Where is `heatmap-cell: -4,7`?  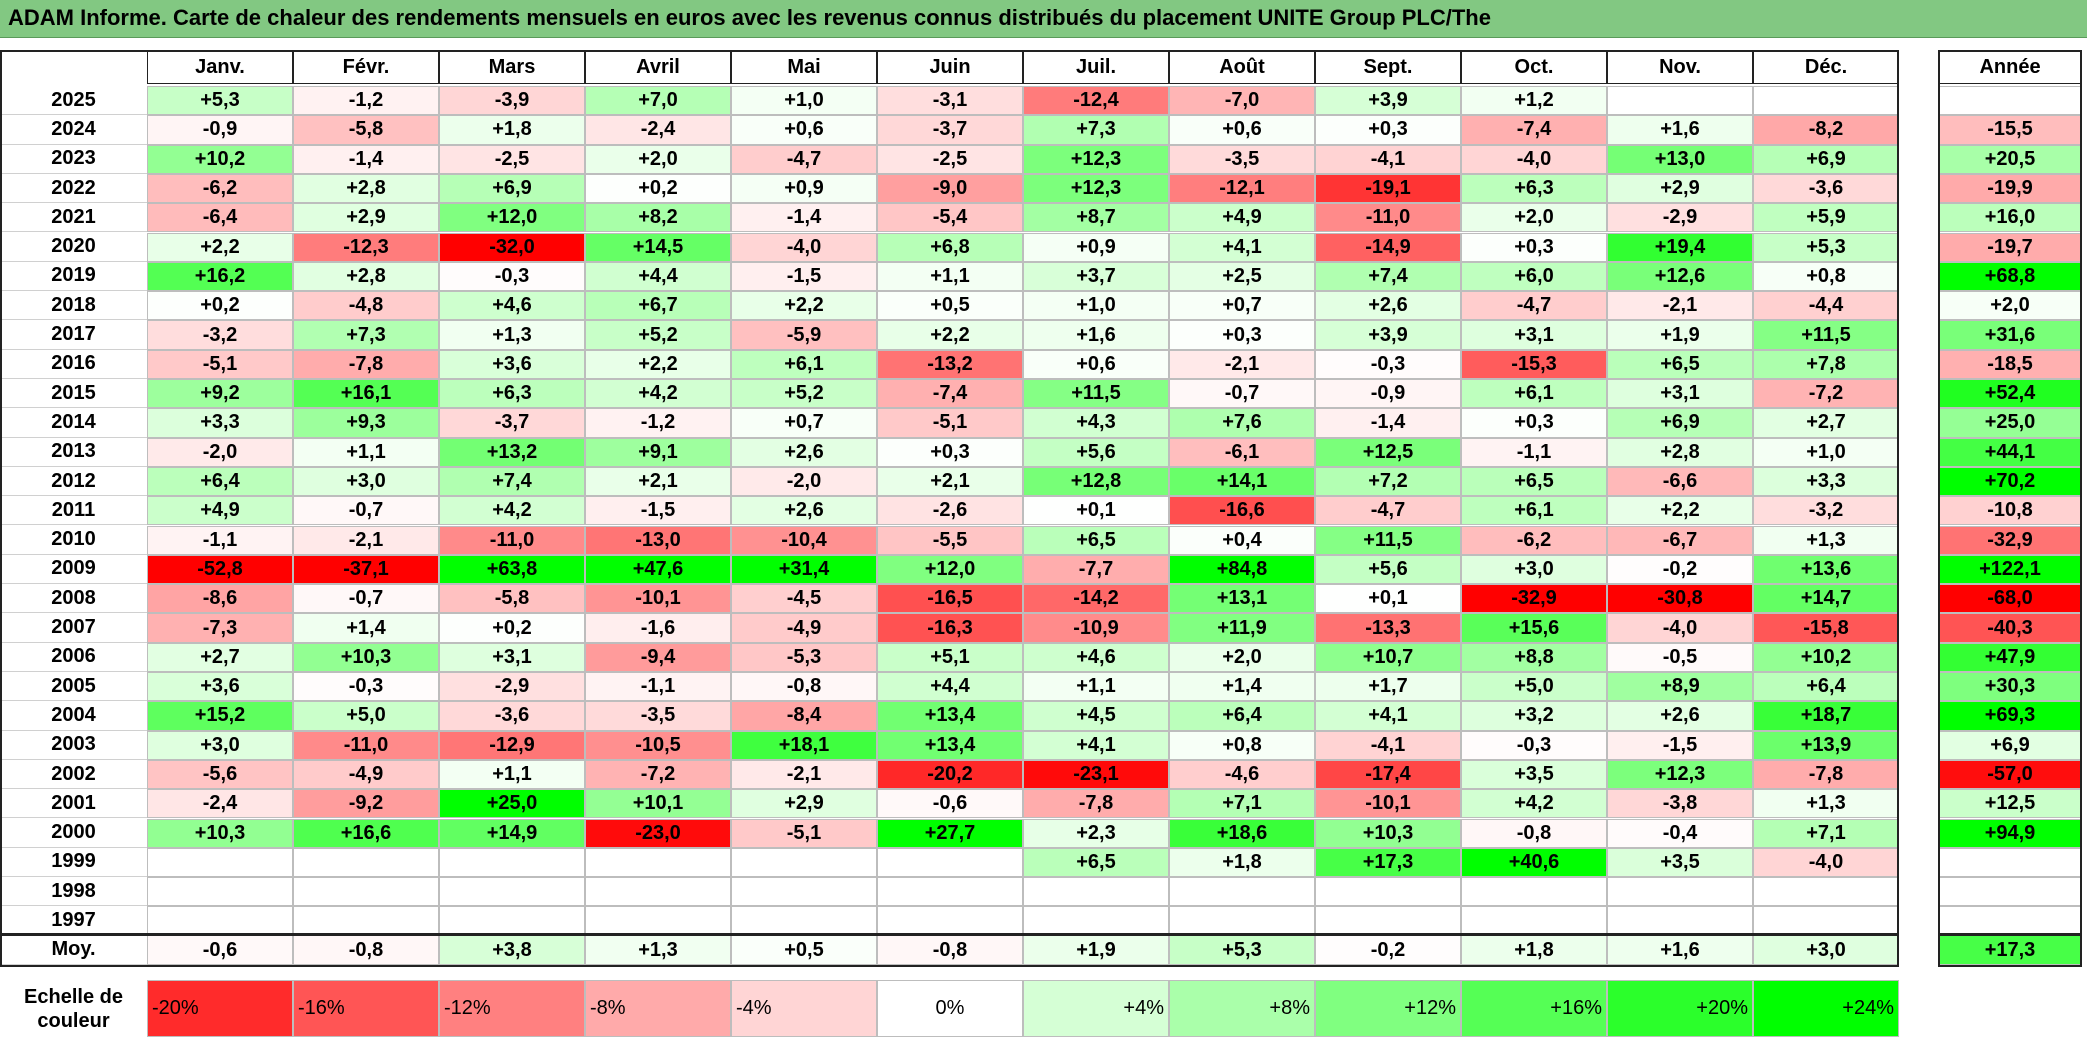
heatmap-cell: -4,7 is located at coordinates (804, 159).